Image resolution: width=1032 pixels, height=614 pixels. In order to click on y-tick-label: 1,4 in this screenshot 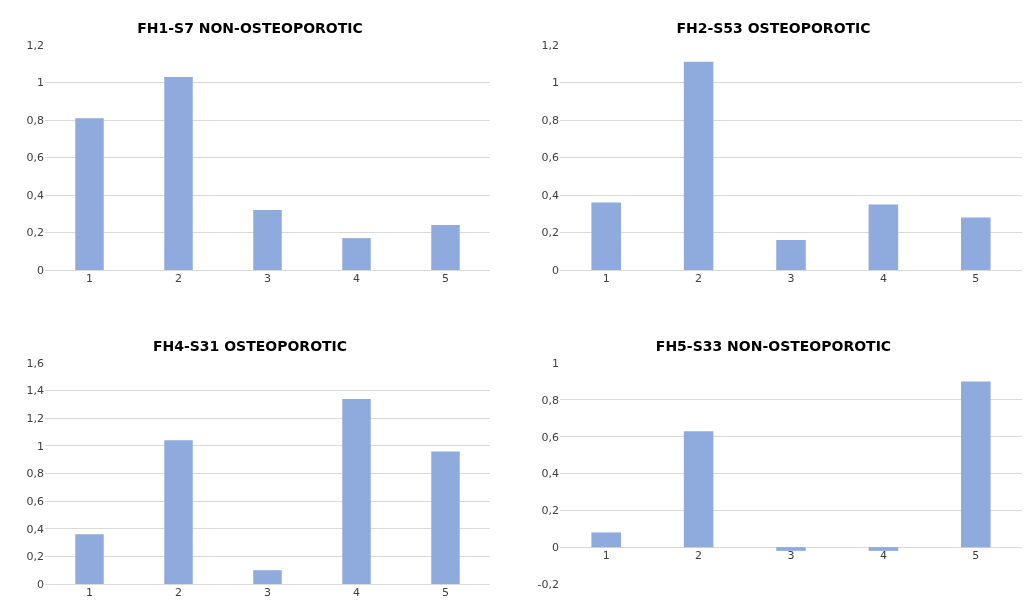, I will do `click(35, 391)`.